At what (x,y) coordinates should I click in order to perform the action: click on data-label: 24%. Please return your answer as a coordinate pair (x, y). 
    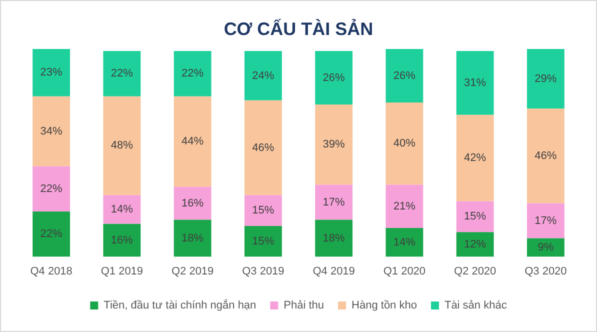
    Looking at the image, I should click on (263, 76).